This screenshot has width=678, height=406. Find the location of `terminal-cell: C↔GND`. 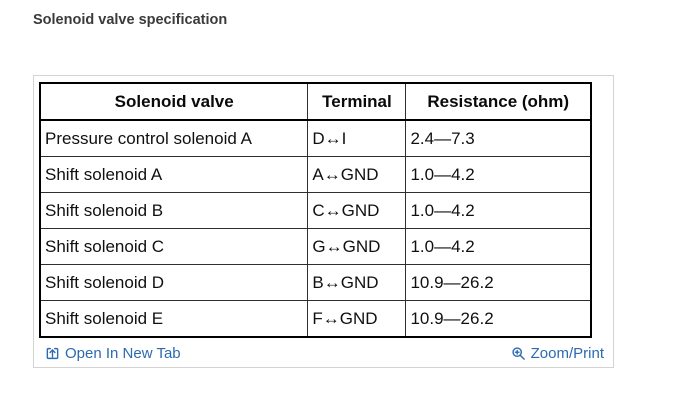

terminal-cell: C↔GND is located at coordinates (357, 210).